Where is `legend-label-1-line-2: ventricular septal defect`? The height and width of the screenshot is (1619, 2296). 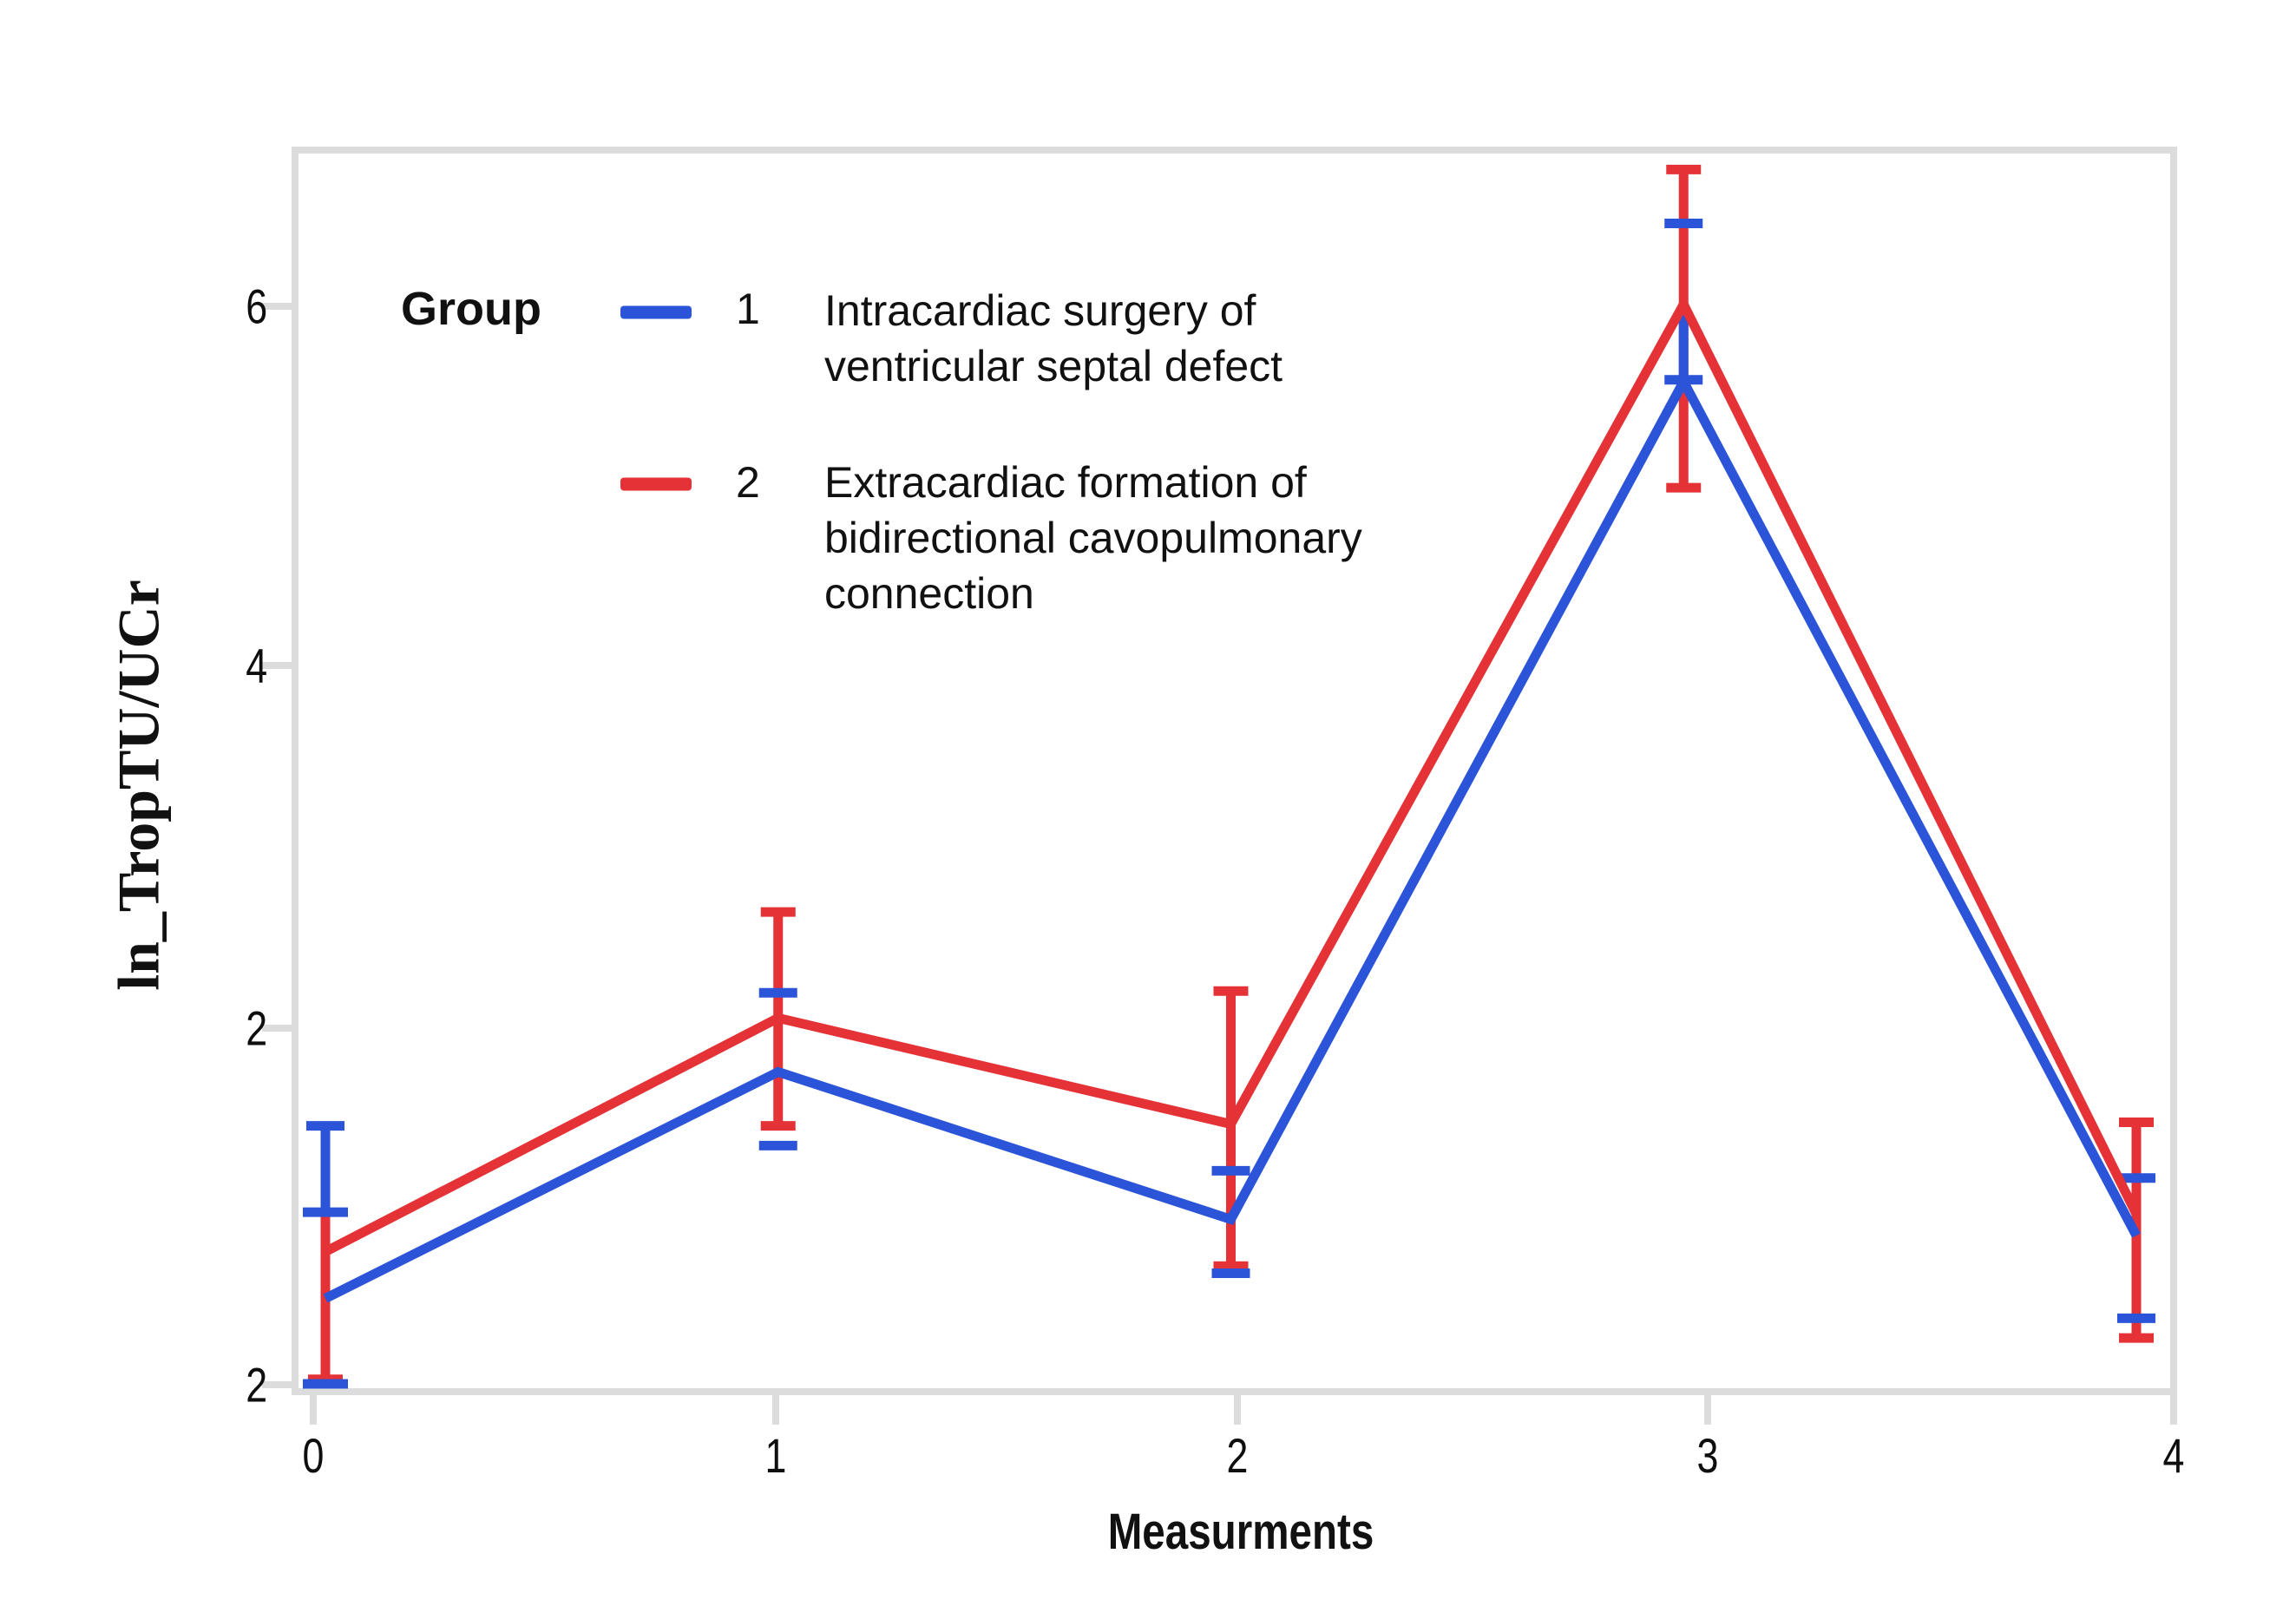
legend-label-1-line-2: ventricular septal defect is located at coordinates (1053, 366).